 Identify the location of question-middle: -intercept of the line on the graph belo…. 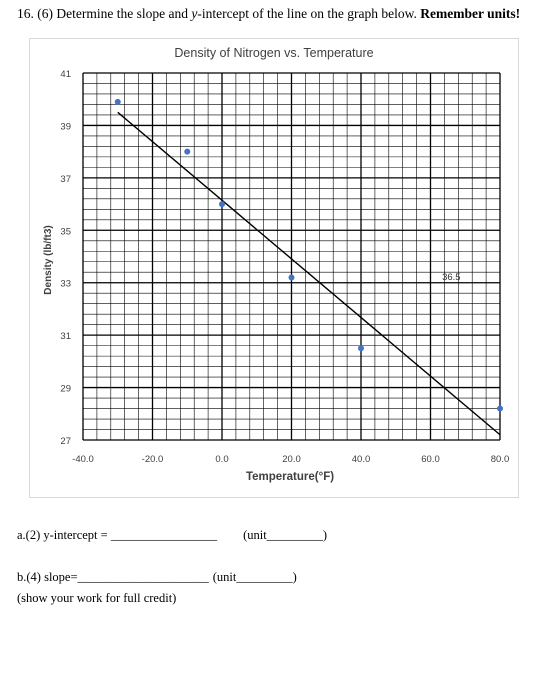
(309, 13).